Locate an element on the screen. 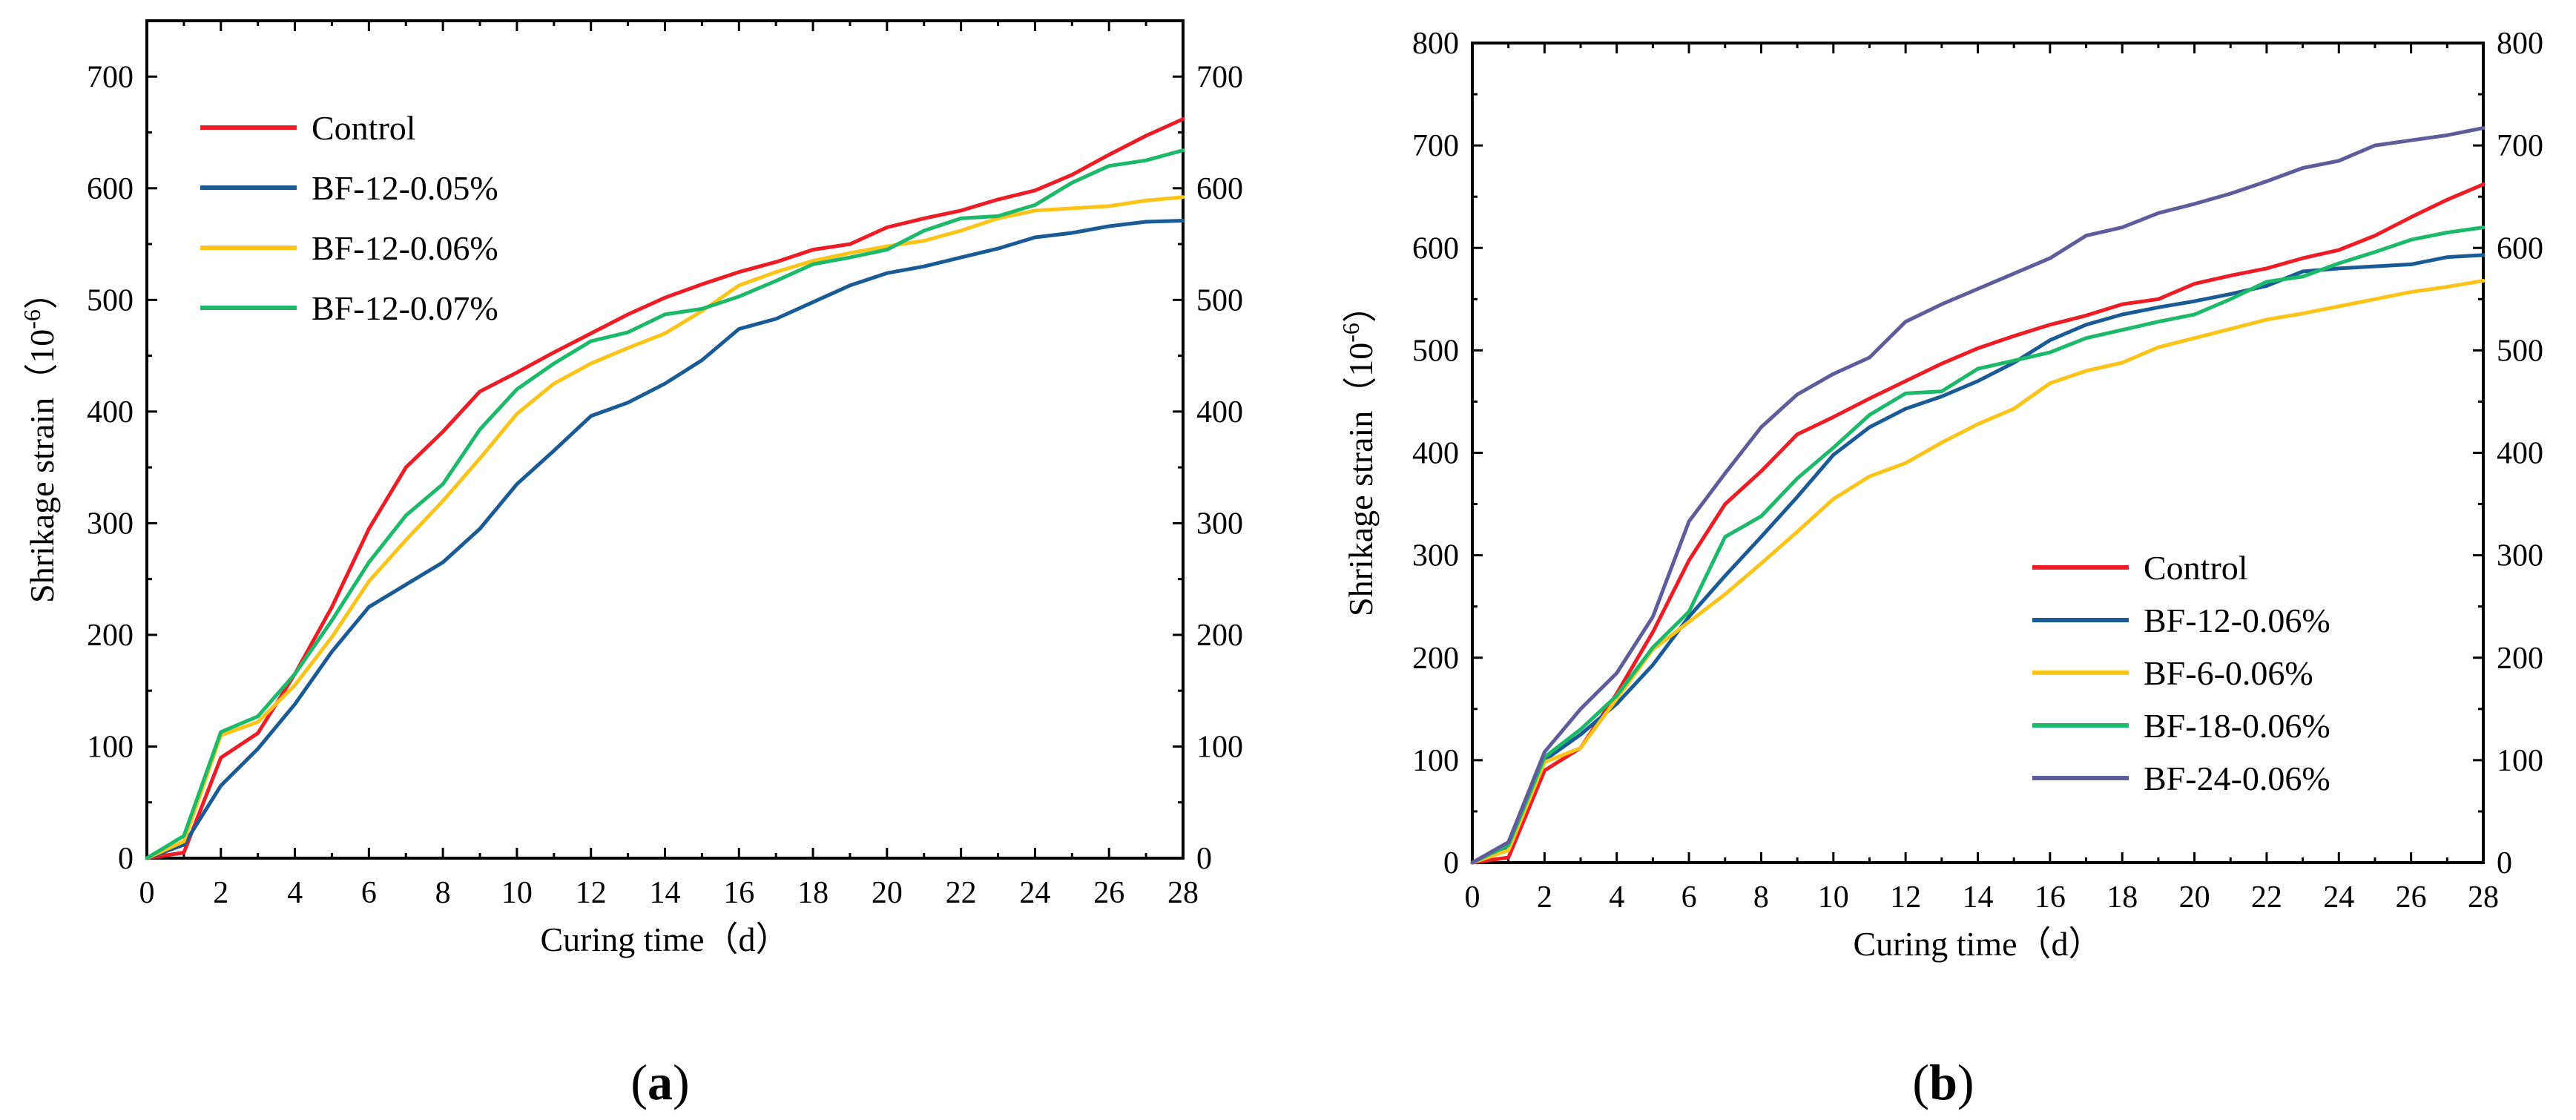 Image resolution: width=2576 pixels, height=1120 pixels. panel-b-x-tick-label: 14 is located at coordinates (1979, 898).